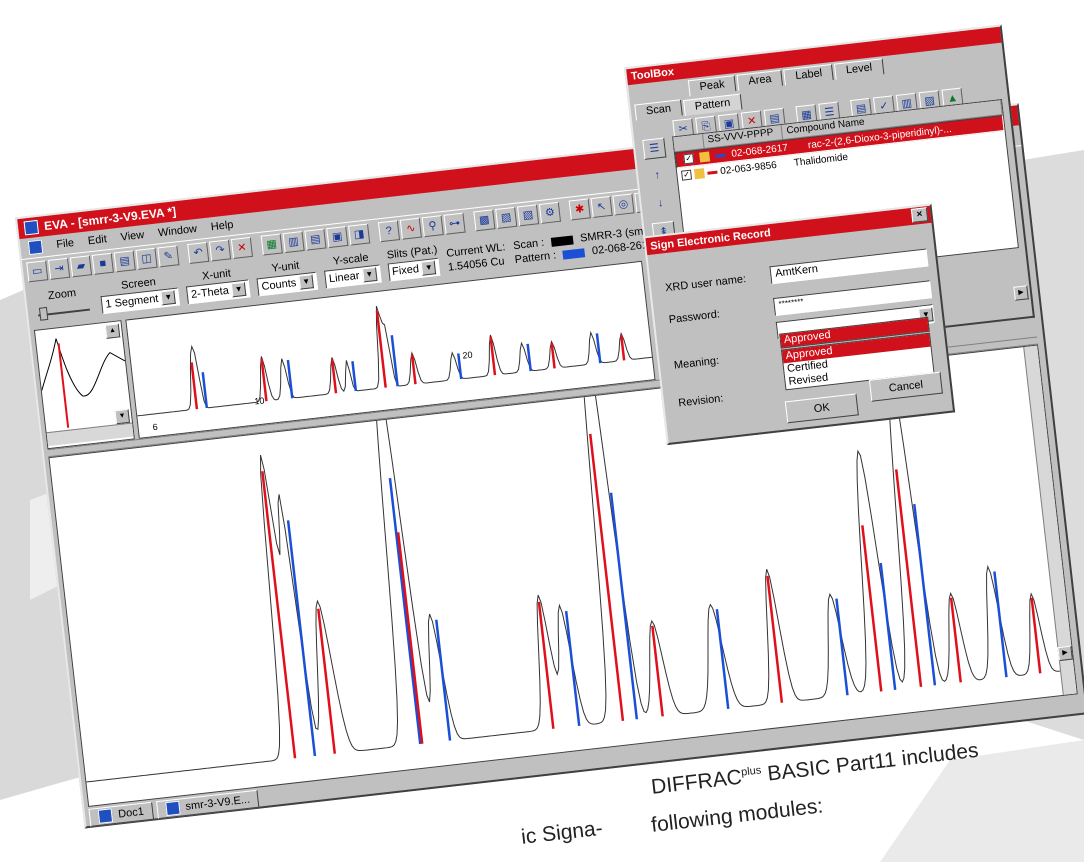 The image size is (1084, 862). I want to click on list-view-icon: ☰, so click(654, 148).